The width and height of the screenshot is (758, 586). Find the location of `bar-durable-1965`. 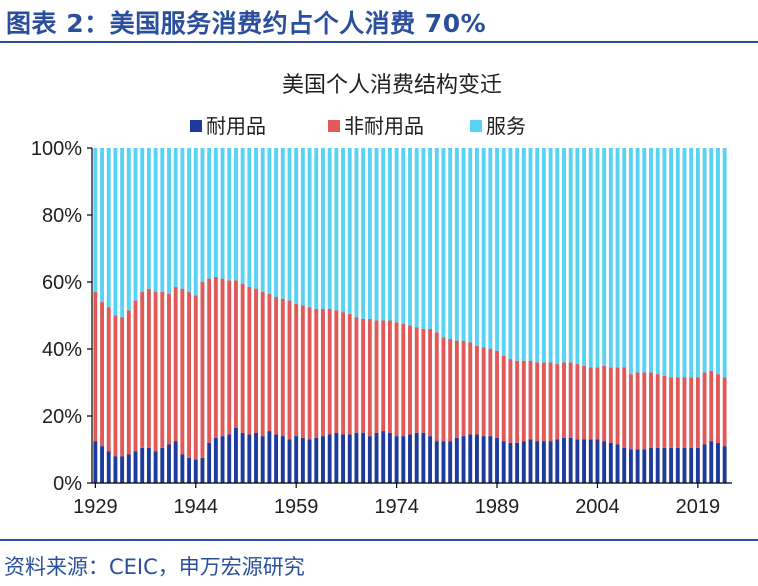

bar-durable-1965 is located at coordinates (336, 457).